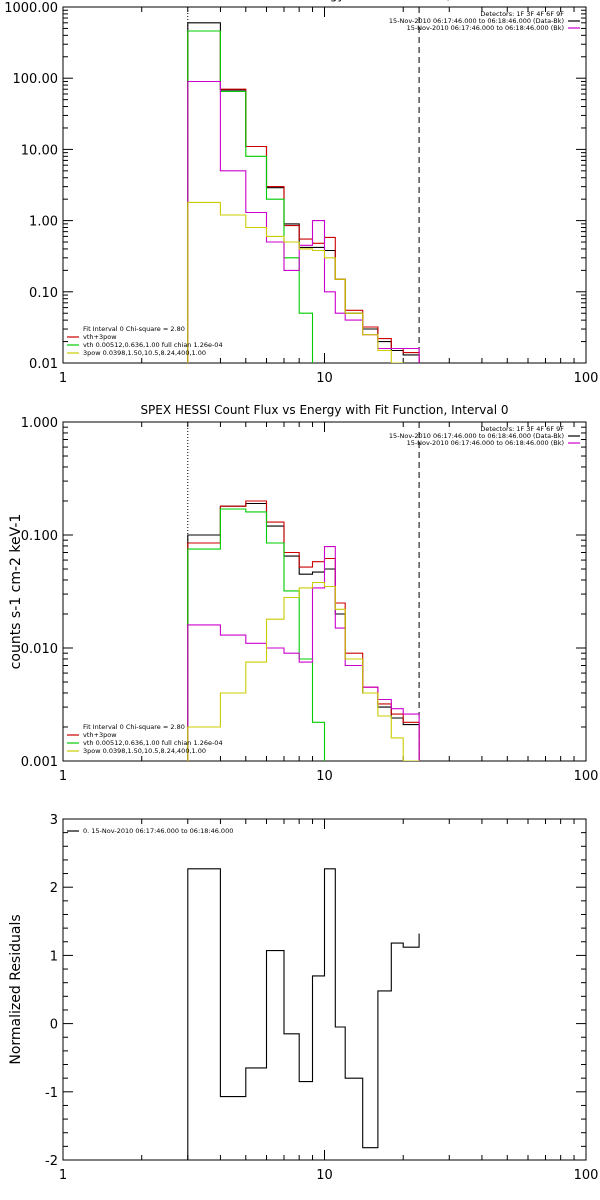 Image resolution: width=600 pixels, height=1200 pixels. What do you see at coordinates (16, 989) in the screenshot?
I see `y-axis-label: Normalized Residuals` at bounding box center [16, 989].